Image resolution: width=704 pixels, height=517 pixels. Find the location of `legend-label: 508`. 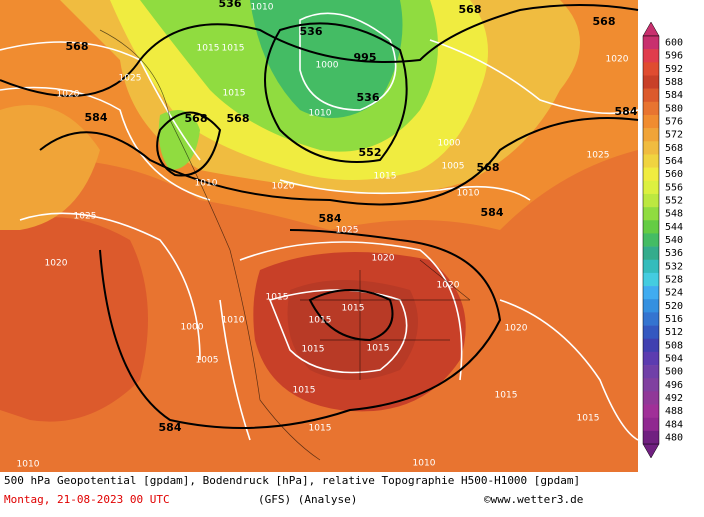

legend-label: 508 is located at coordinates (674, 345).